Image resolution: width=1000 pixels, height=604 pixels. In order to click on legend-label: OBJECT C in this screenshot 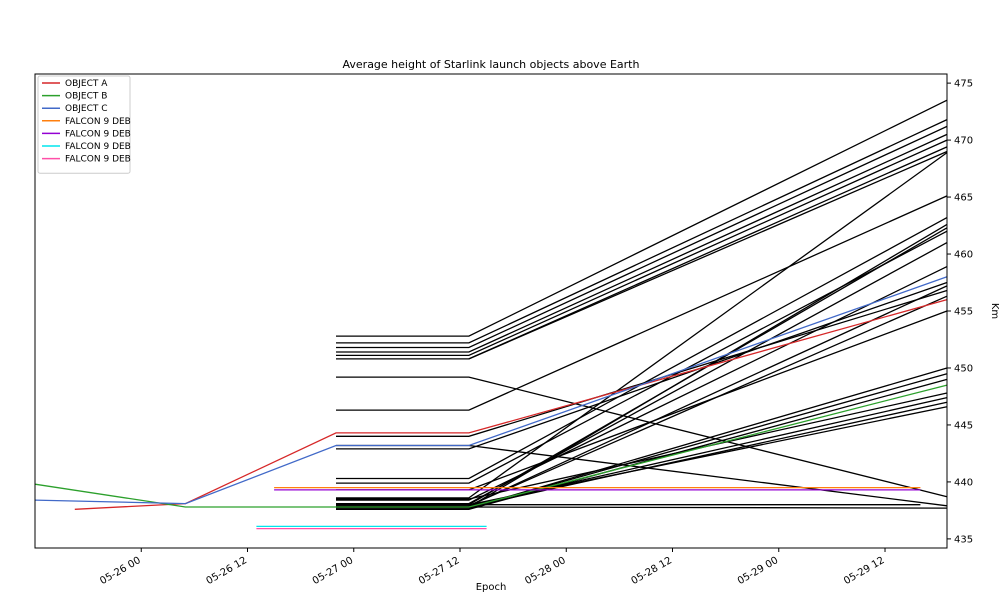, I will do `click(86, 109)`.